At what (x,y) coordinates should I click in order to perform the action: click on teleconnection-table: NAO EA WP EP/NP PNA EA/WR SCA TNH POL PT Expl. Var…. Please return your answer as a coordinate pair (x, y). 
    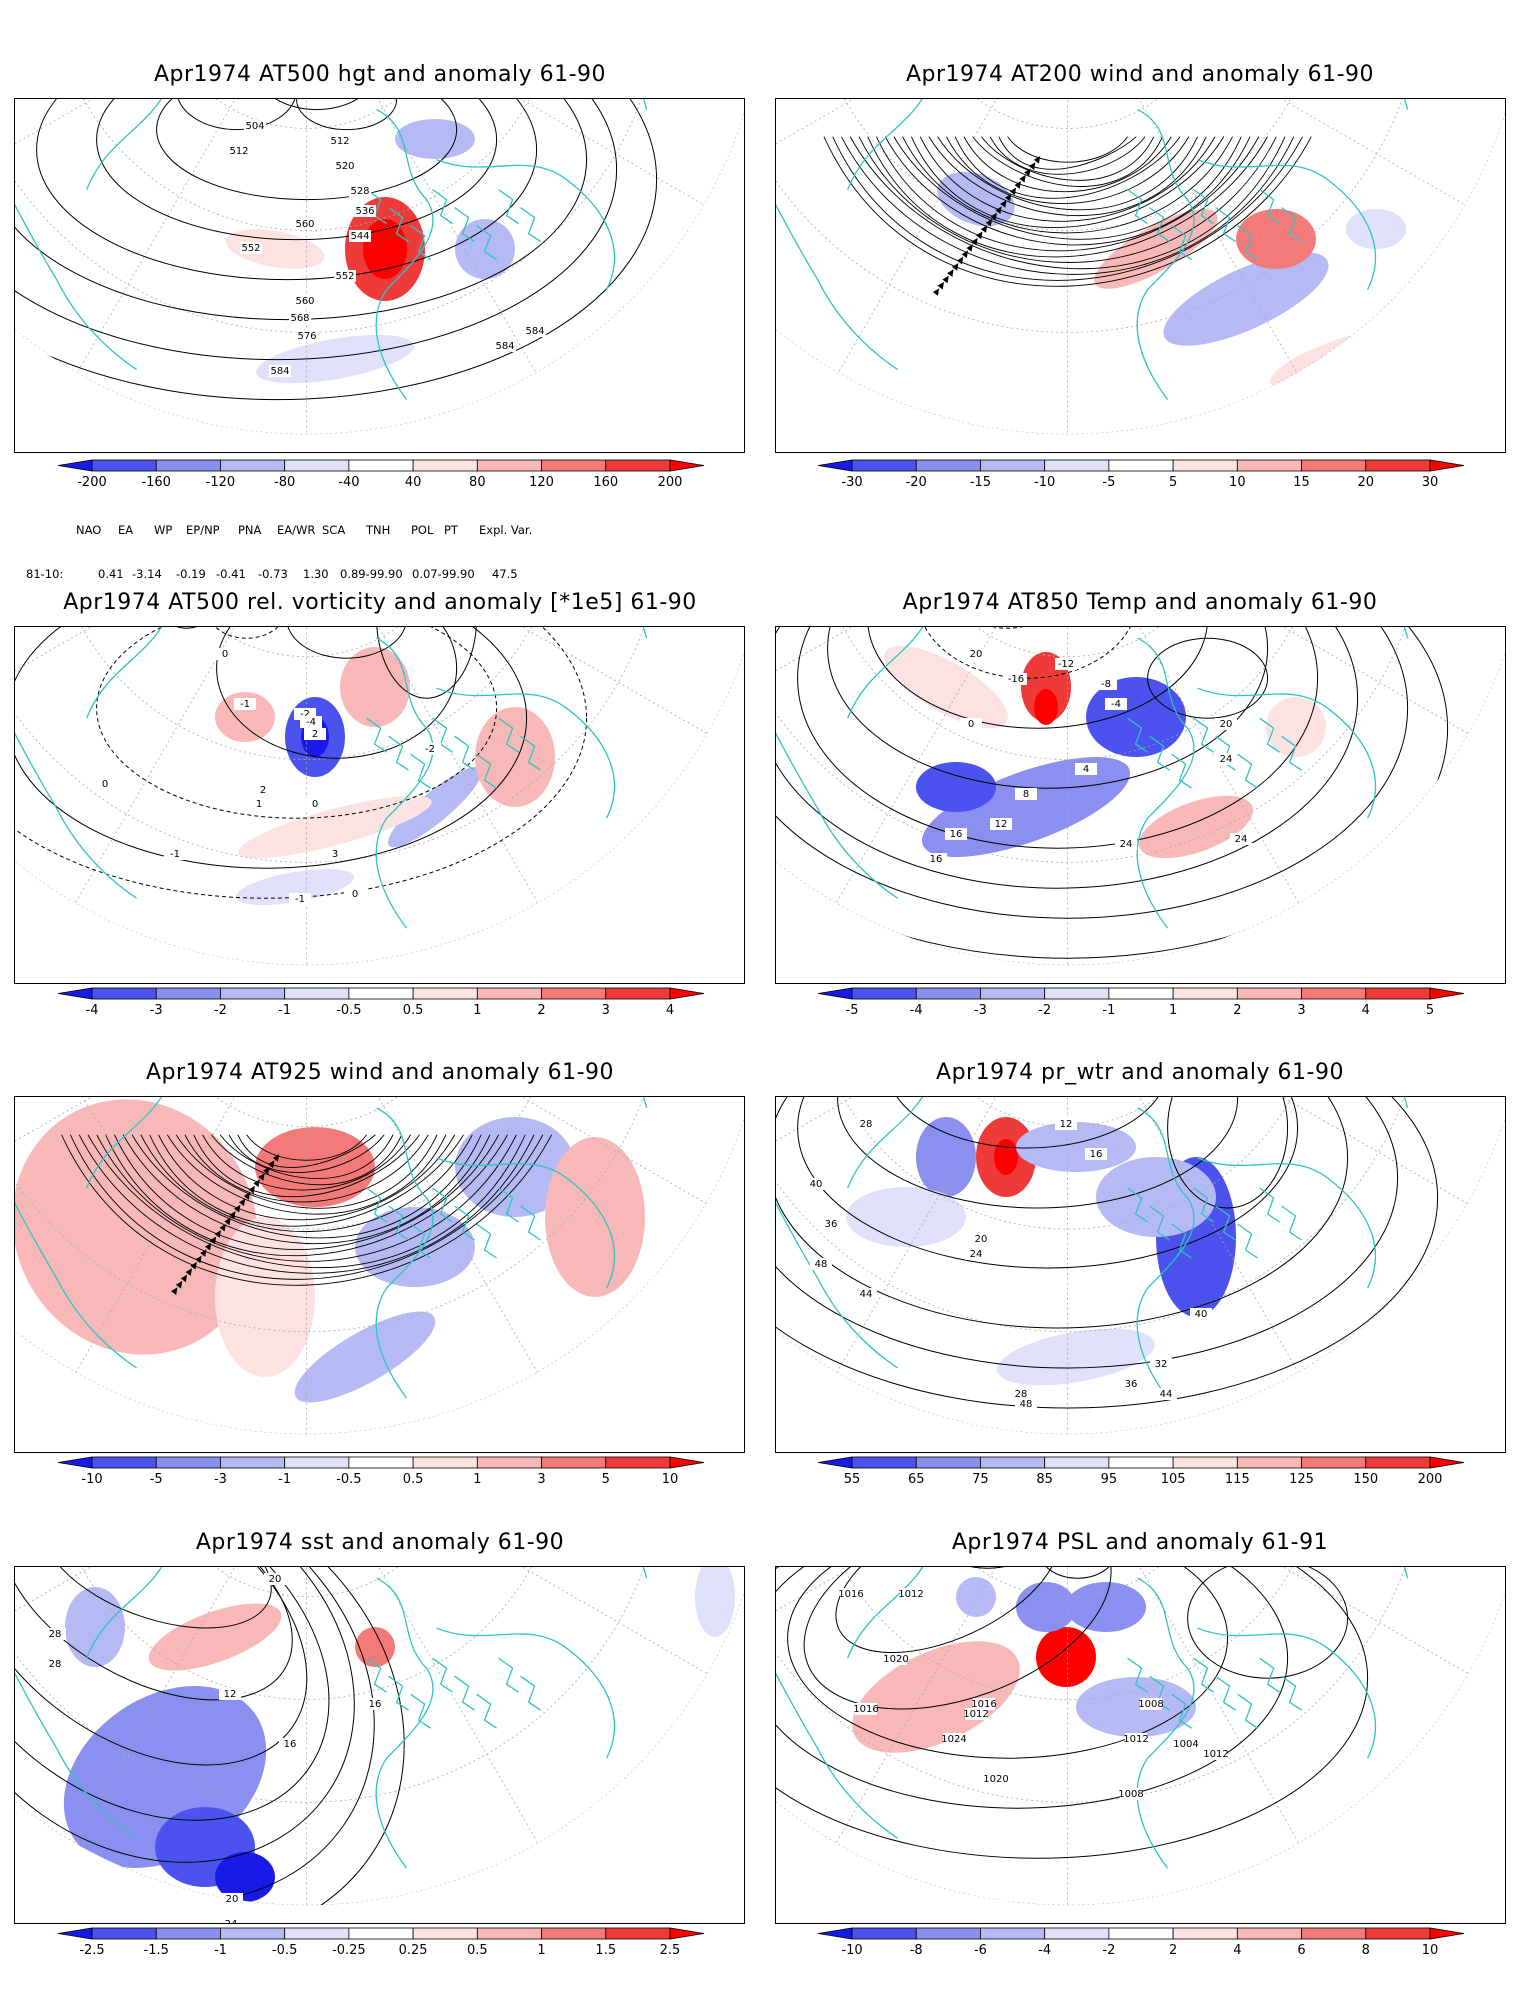
    Looking at the image, I should click on (279, 546).